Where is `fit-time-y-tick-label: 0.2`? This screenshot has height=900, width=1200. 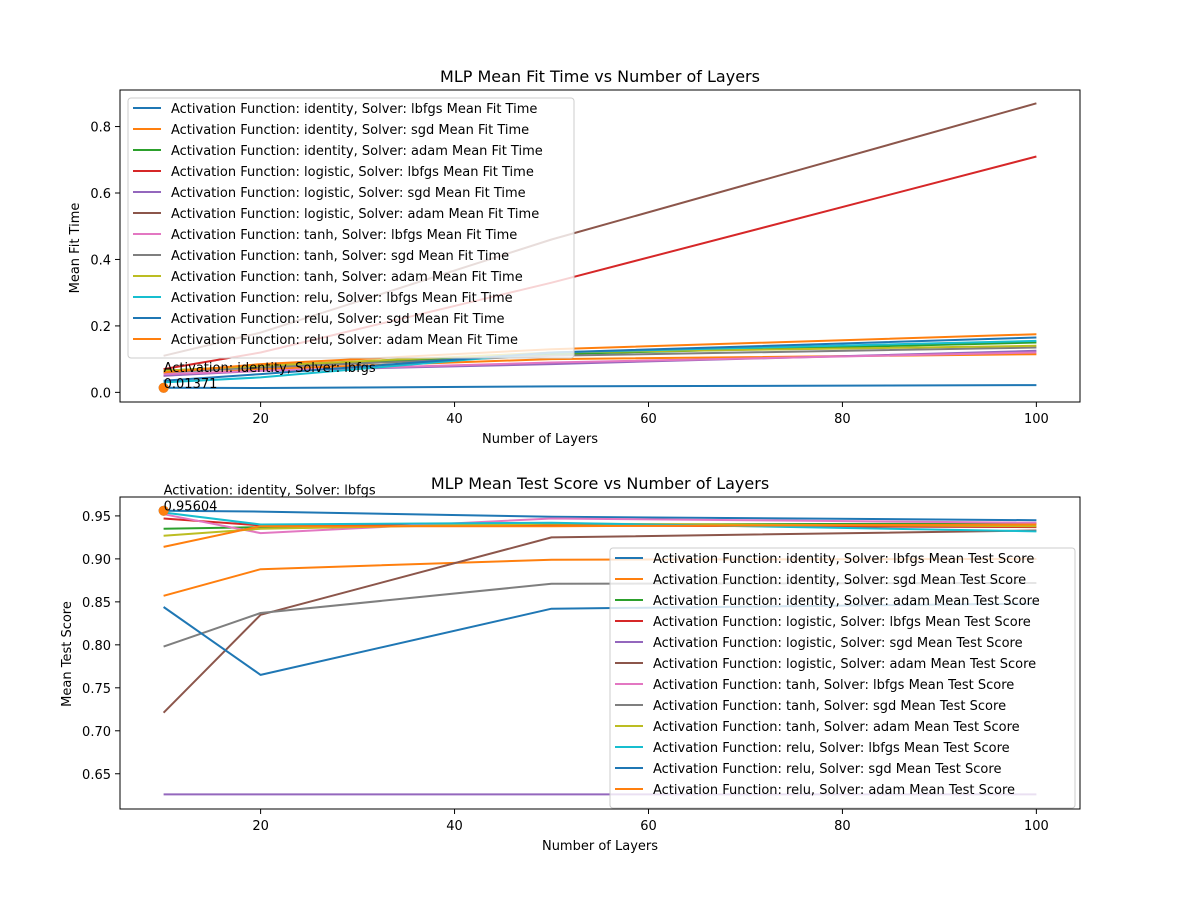 fit-time-y-tick-label: 0.2 is located at coordinates (100, 327).